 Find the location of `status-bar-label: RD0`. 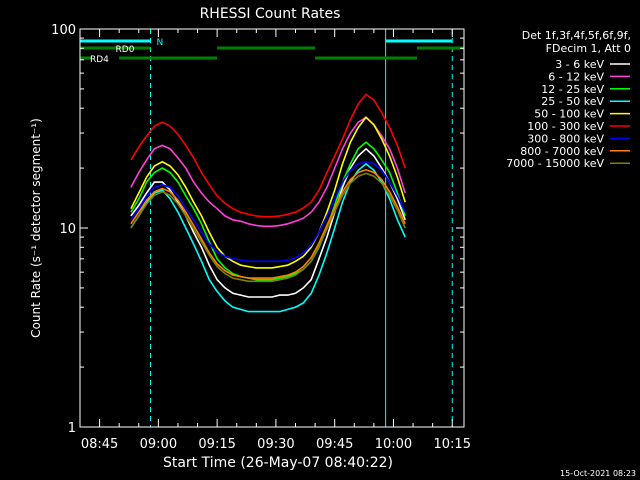

status-bar-label: RD0 is located at coordinates (125, 50).